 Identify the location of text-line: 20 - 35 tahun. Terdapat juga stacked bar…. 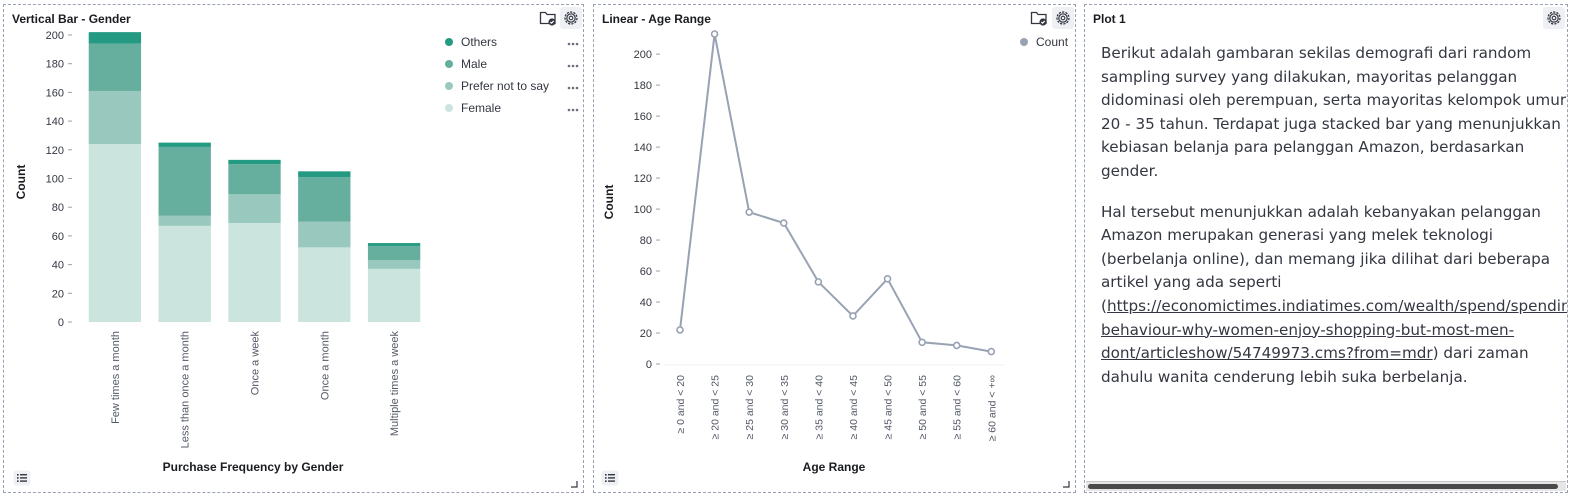
(1331, 123).